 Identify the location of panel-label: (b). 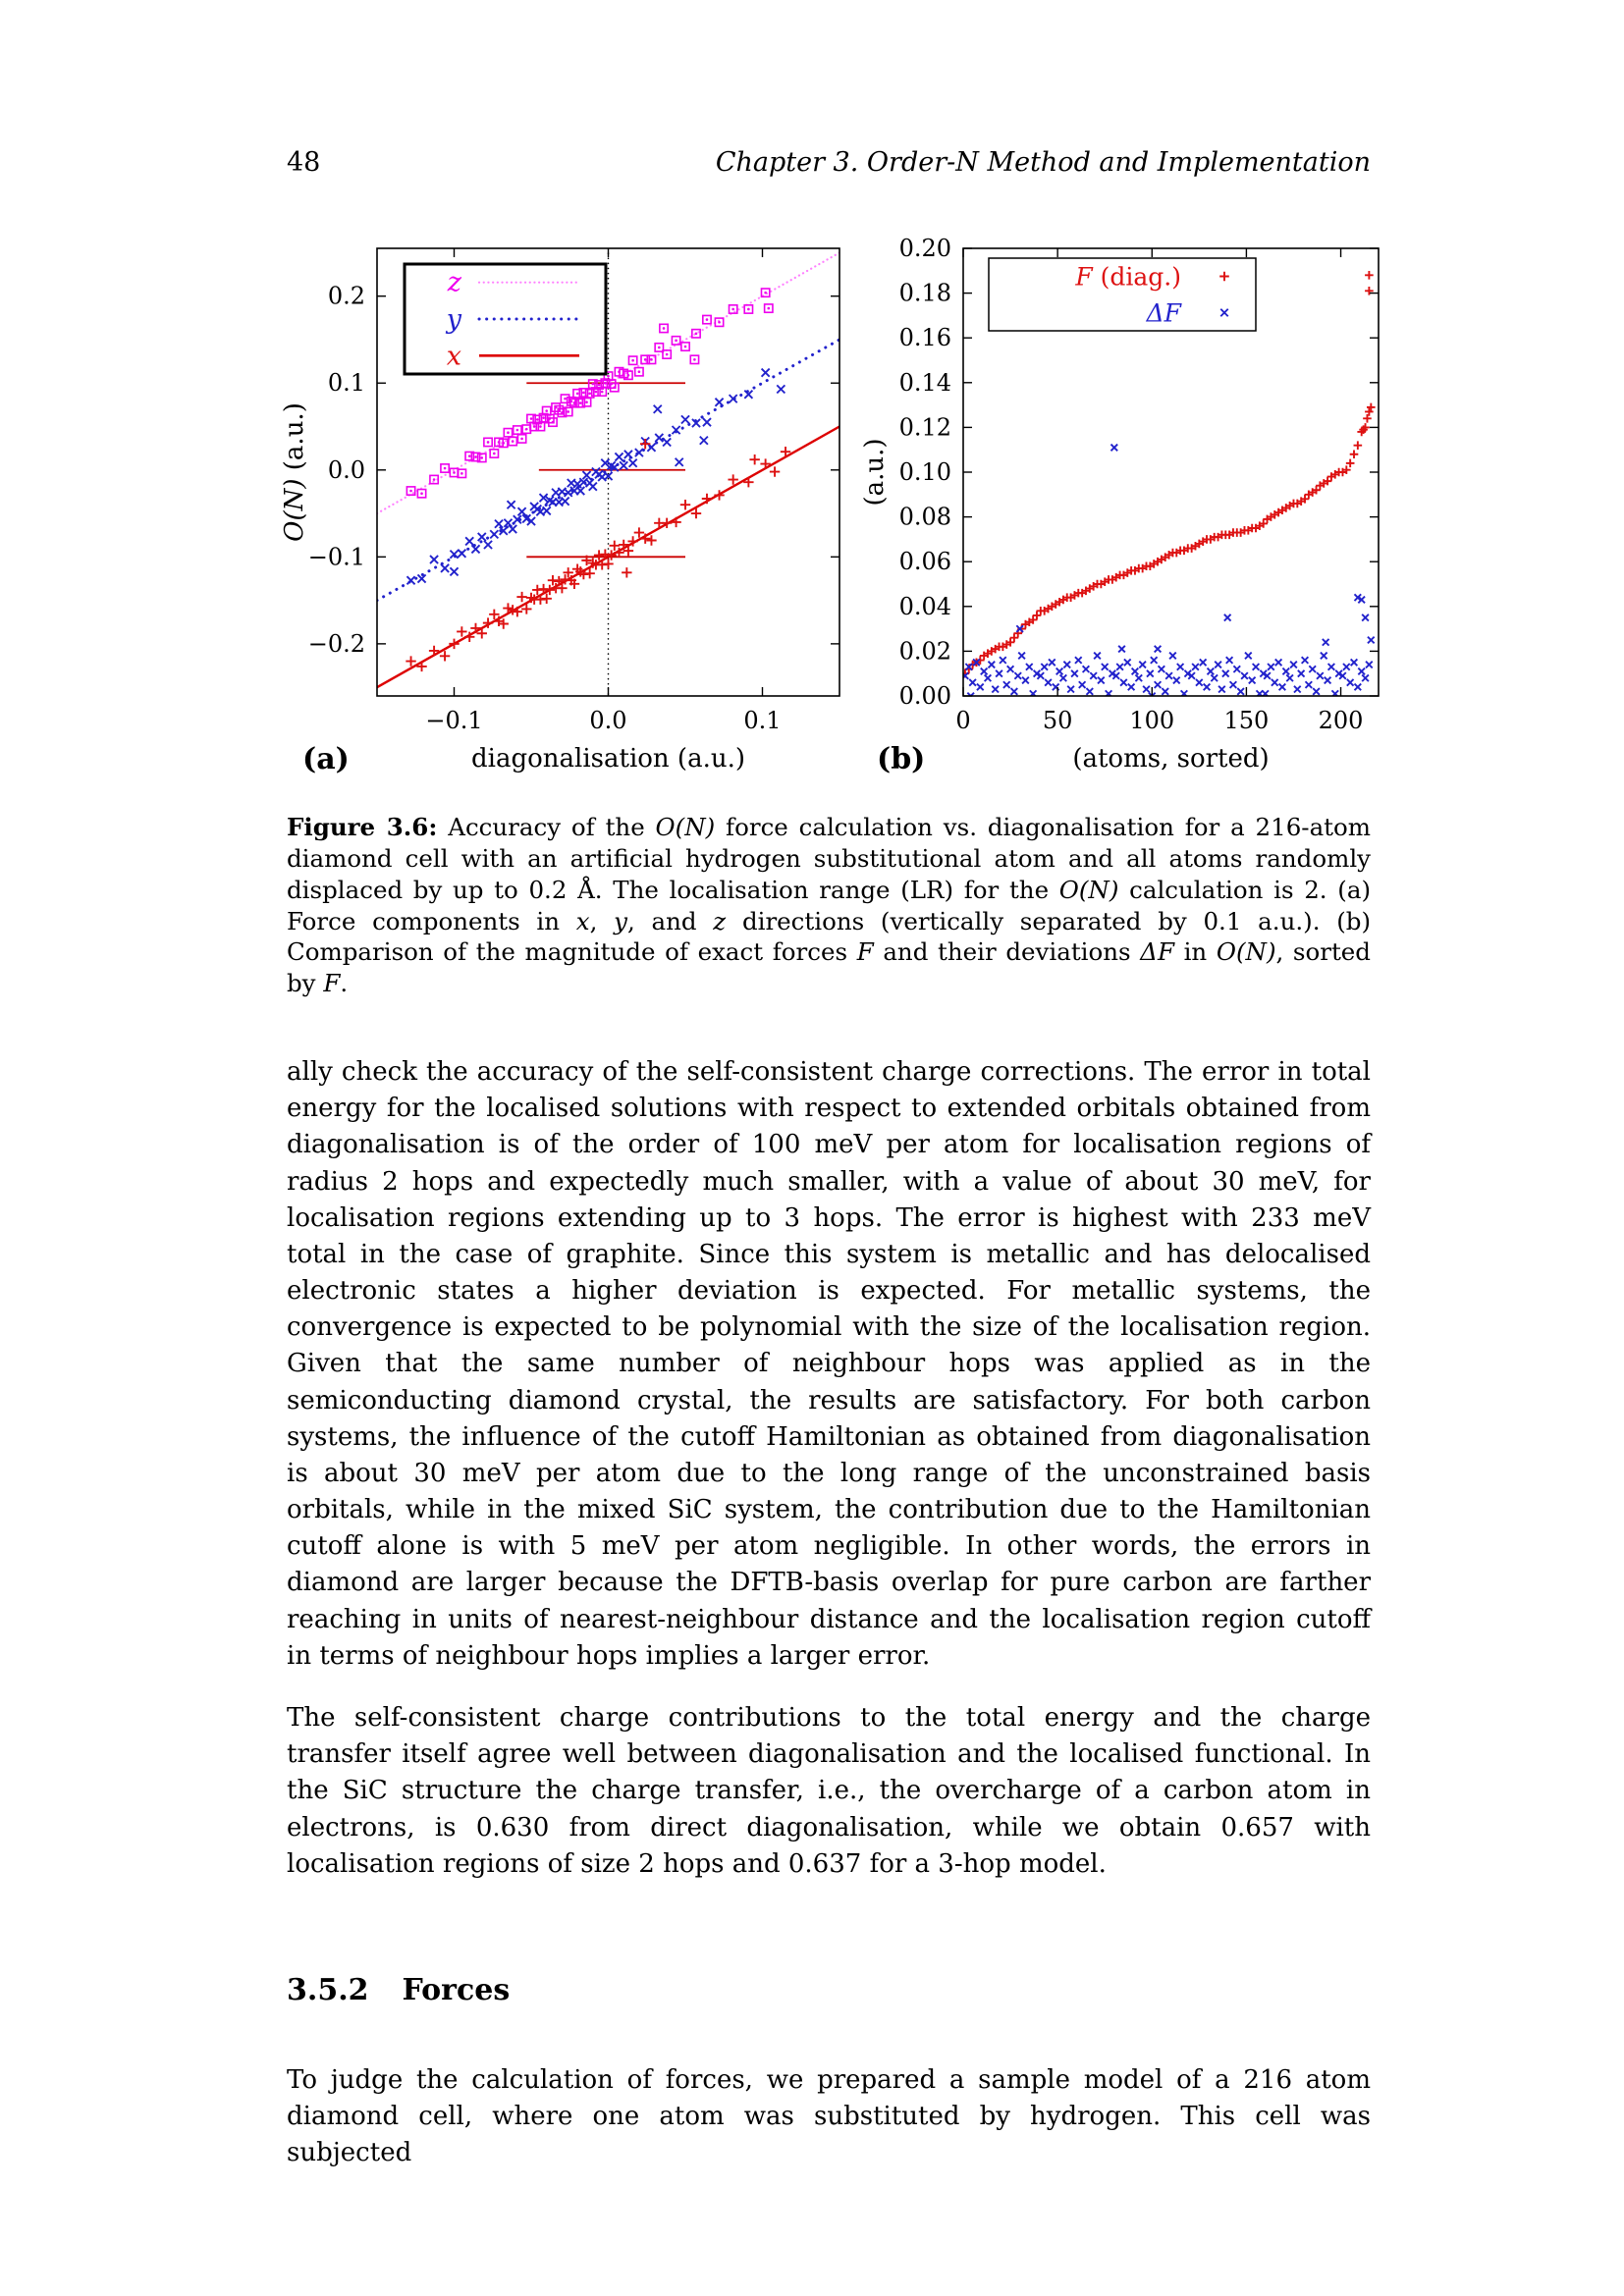
(901, 759).